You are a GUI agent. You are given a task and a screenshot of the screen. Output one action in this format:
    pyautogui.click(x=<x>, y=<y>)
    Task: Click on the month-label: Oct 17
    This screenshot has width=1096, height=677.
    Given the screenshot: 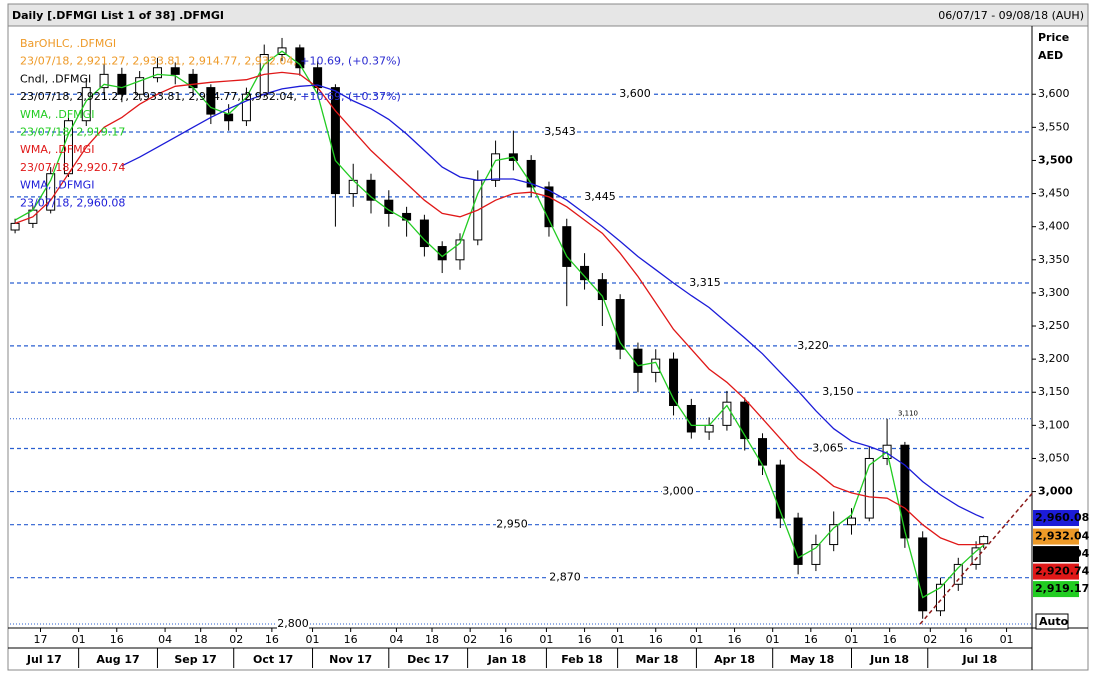 What is the action you would take?
    pyautogui.click(x=273, y=659)
    